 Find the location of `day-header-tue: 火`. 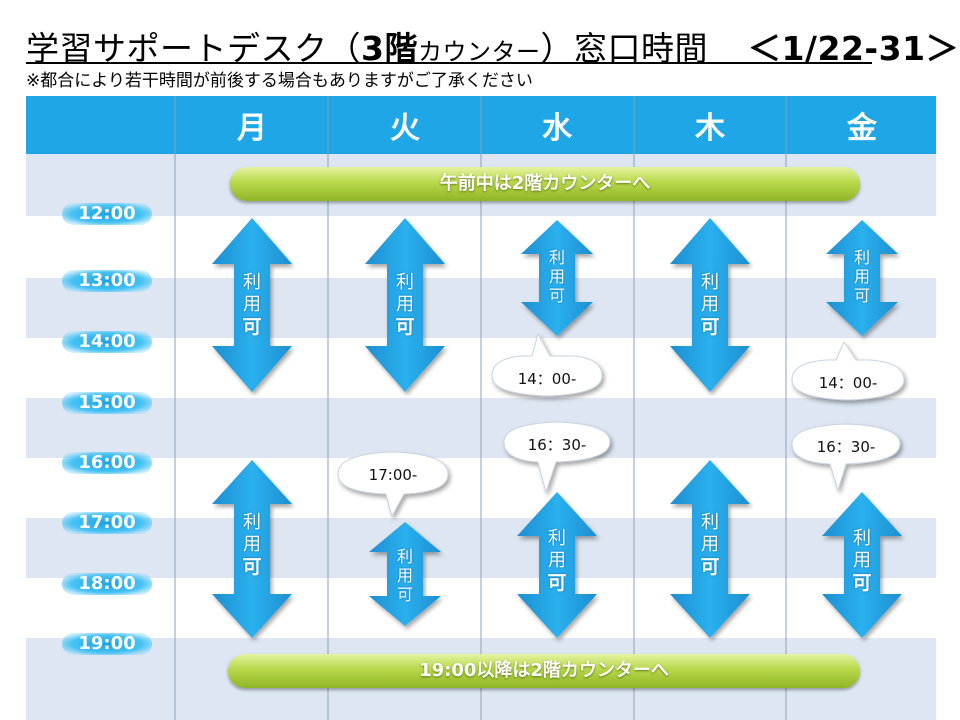

day-header-tue: 火 is located at coordinates (405, 128).